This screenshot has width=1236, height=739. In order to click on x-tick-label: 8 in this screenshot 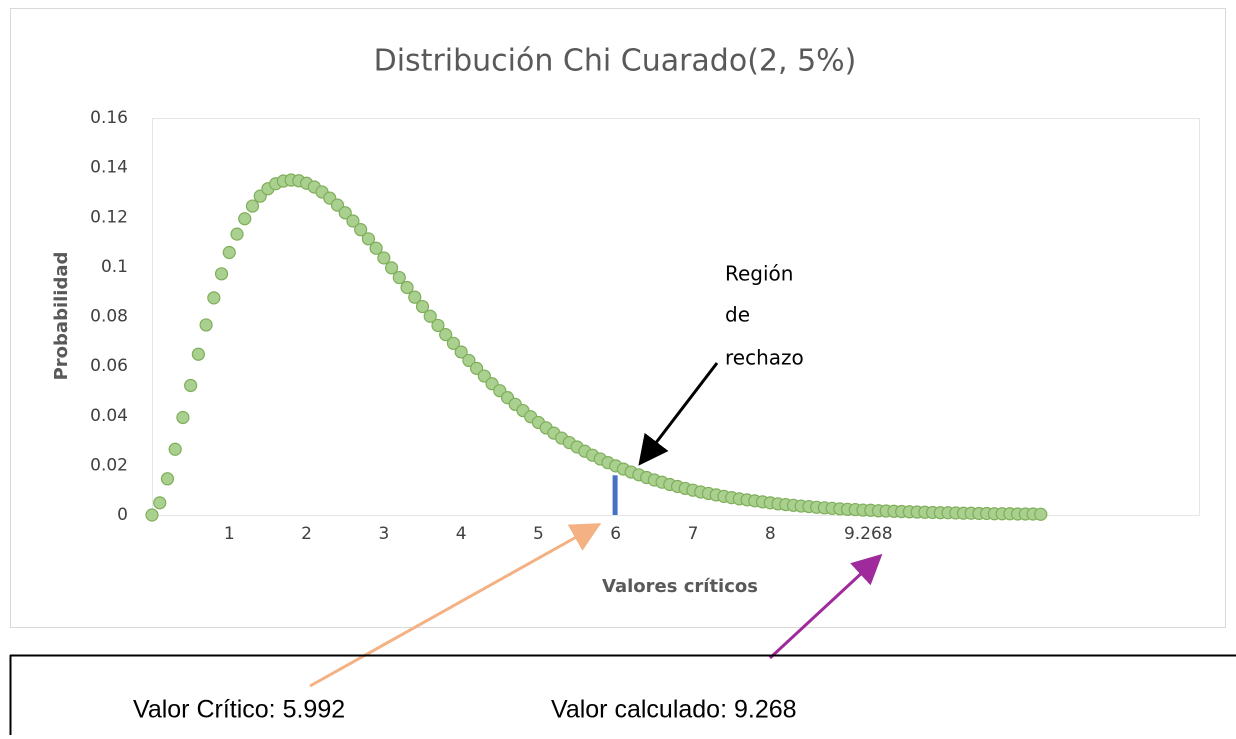, I will do `click(770, 534)`.